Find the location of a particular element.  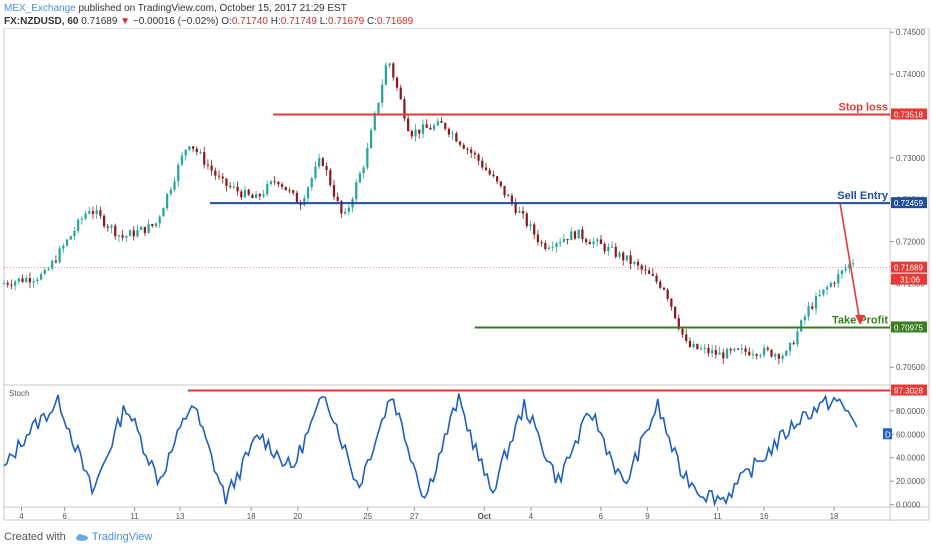

target-arrowhead is located at coordinates (860, 319).